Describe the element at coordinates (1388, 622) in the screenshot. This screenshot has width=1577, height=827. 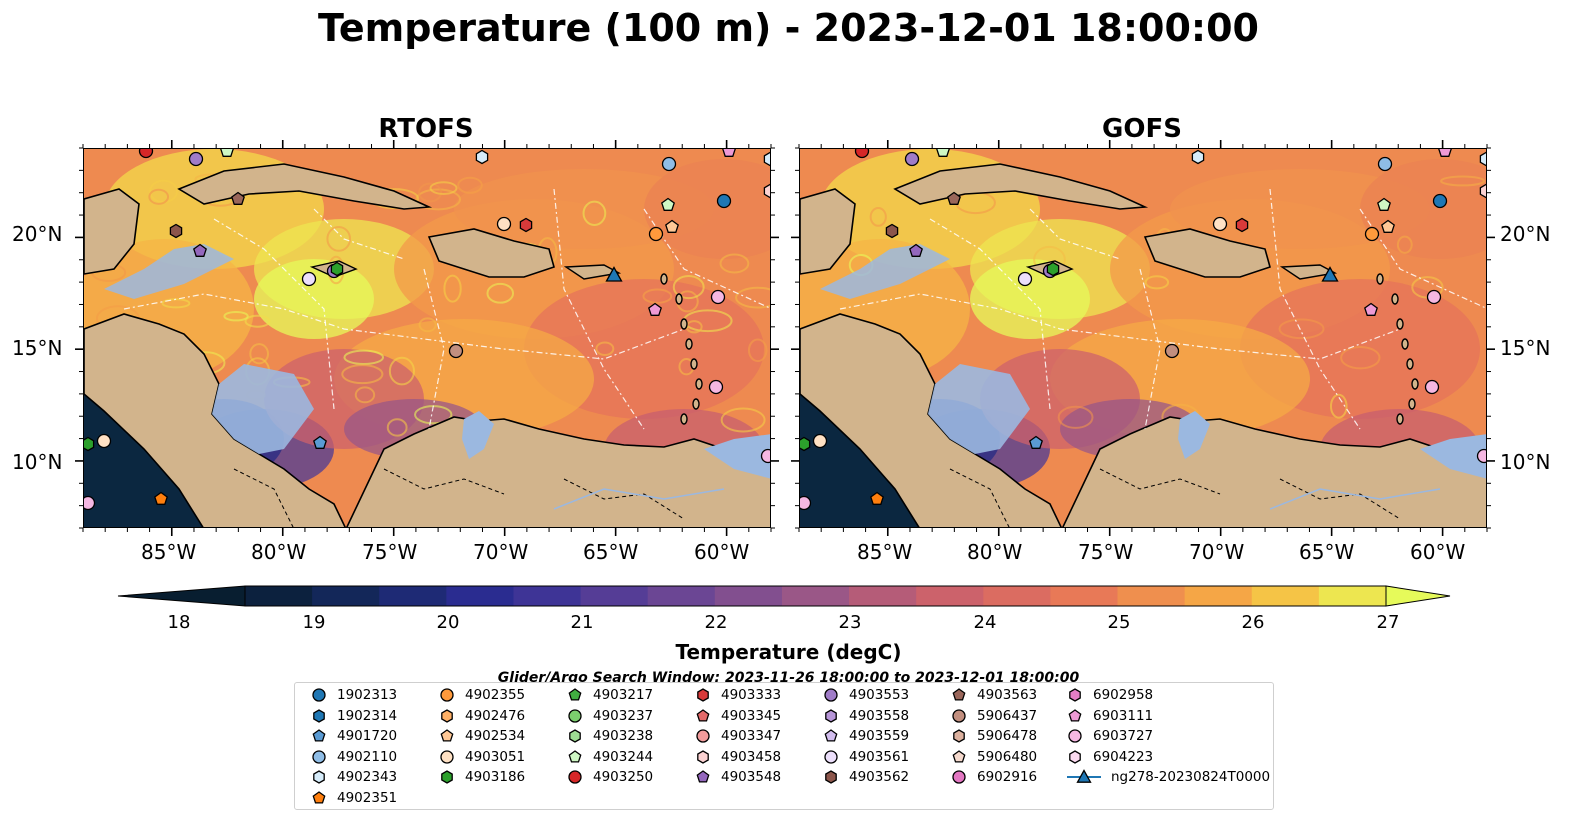
I see `colorbar-tick-27: 27` at that location.